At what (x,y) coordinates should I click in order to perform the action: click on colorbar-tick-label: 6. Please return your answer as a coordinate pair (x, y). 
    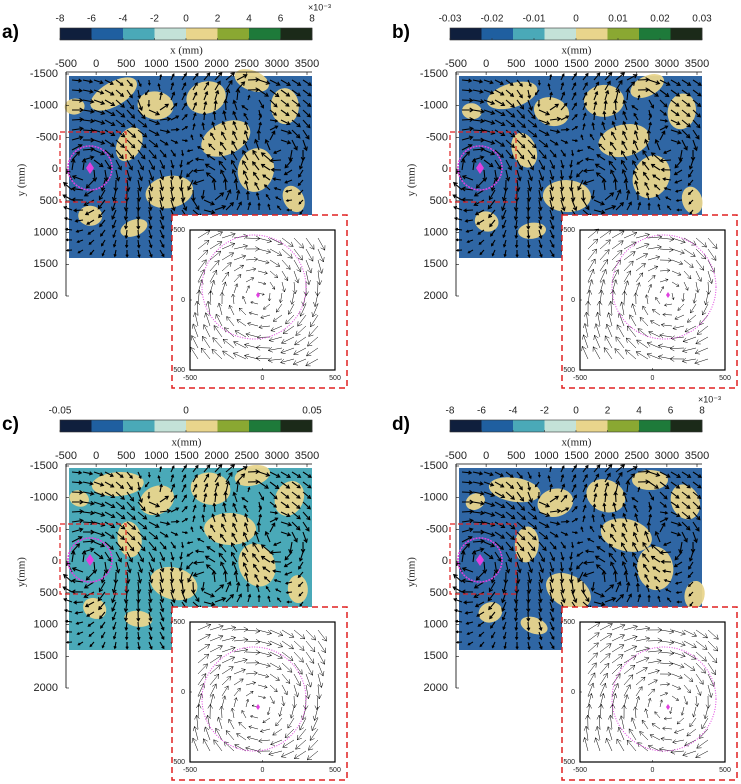
    Looking at the image, I should click on (281, 19).